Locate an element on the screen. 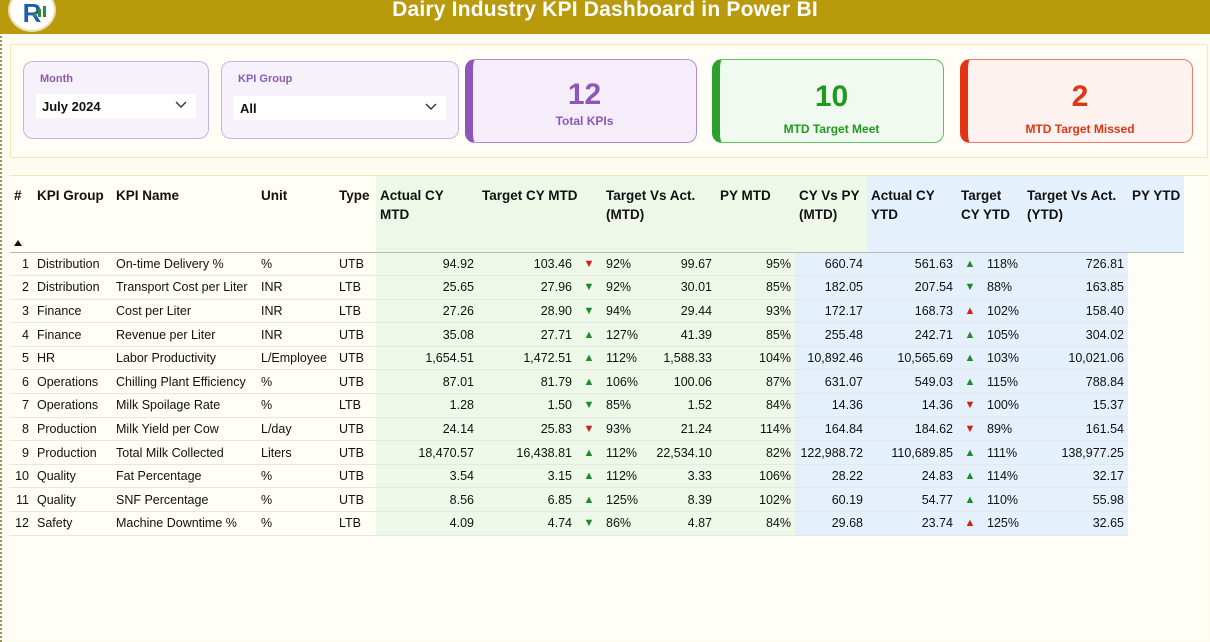 This screenshot has height=642, width=1210. row-target-vs-act-mtd: 127% is located at coordinates (626, 334).